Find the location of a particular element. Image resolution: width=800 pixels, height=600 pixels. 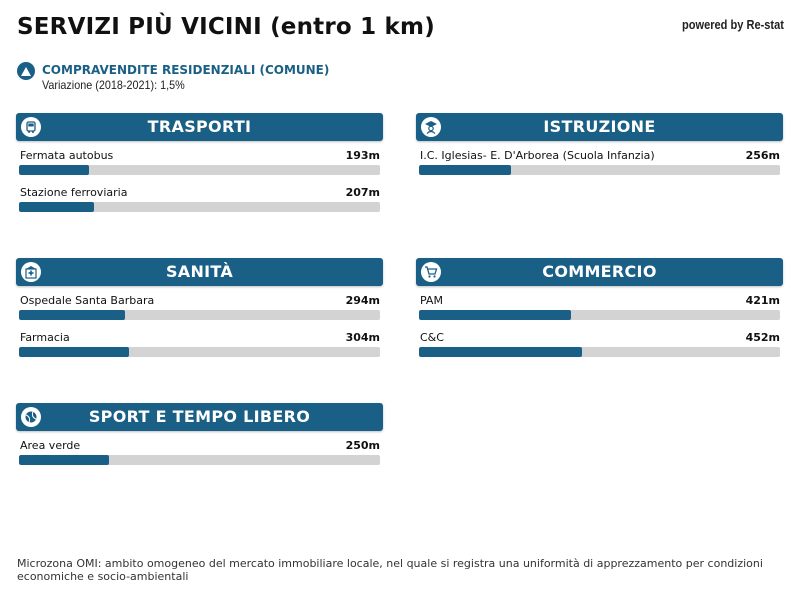

service-name: C&C is located at coordinates (432, 337).